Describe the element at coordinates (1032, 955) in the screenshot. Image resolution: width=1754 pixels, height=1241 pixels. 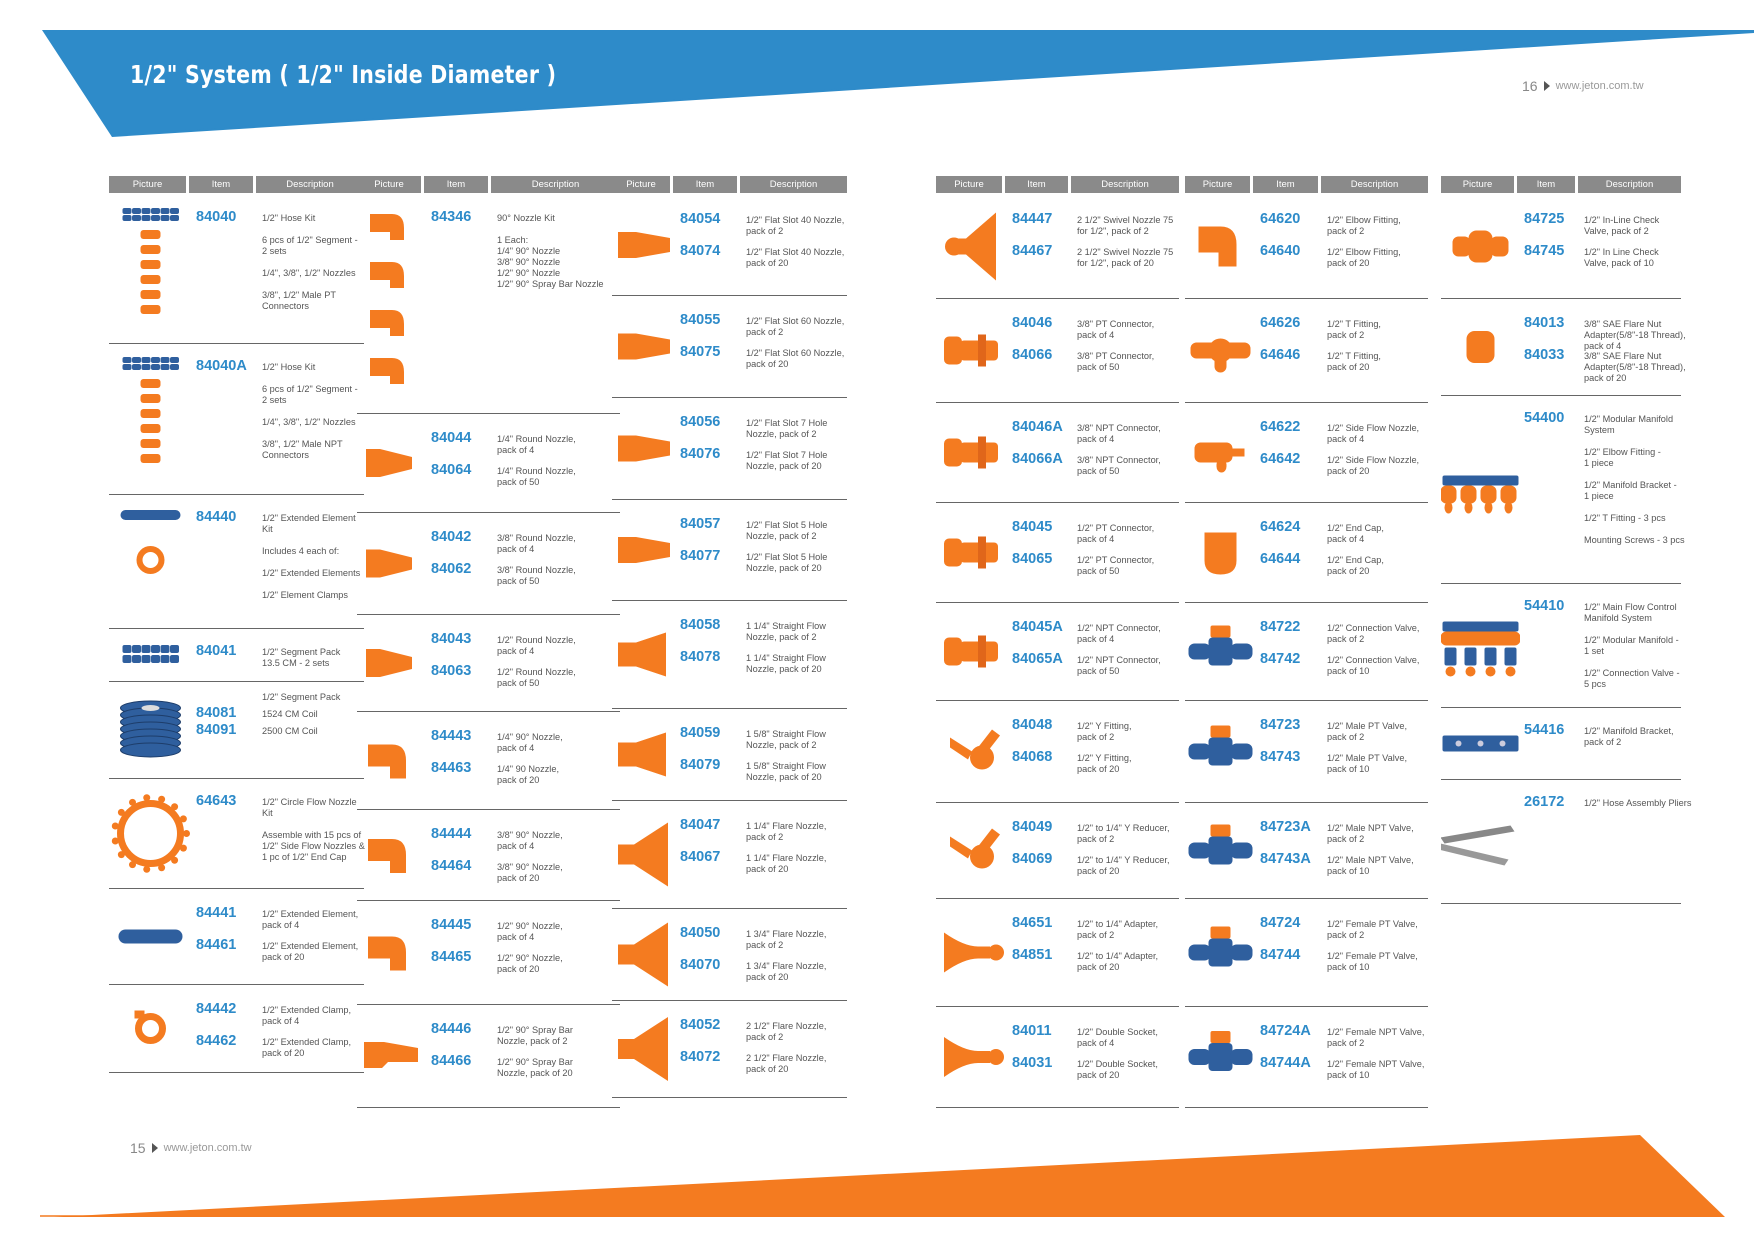
I see `item-number: 84851` at that location.